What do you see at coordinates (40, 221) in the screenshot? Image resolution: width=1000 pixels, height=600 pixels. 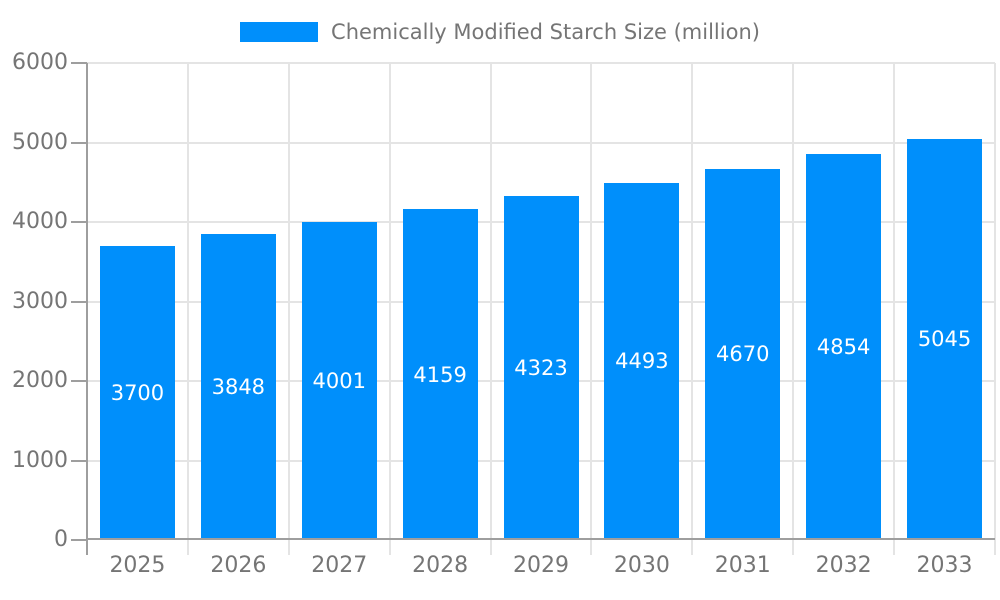 I see `y-axis-tick-label: 4000` at bounding box center [40, 221].